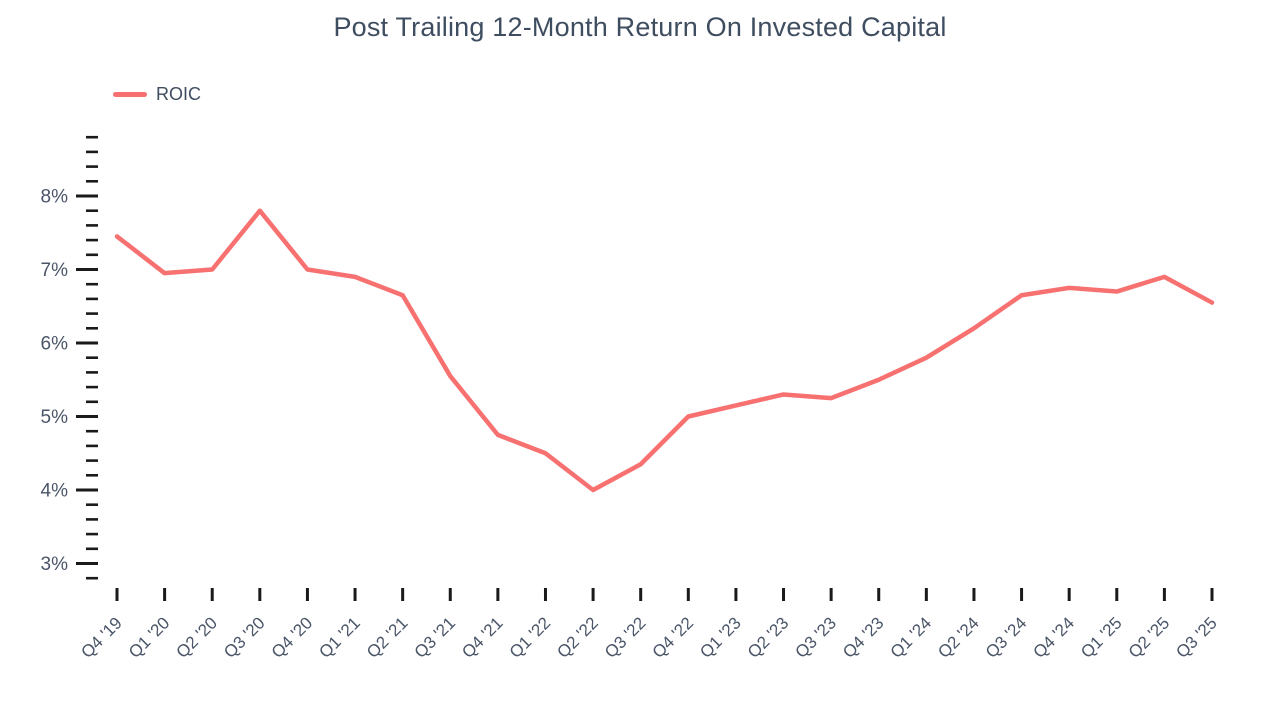  What do you see at coordinates (720, 637) in the screenshot?
I see `x-axis-tick-label: Q1 '23` at bounding box center [720, 637].